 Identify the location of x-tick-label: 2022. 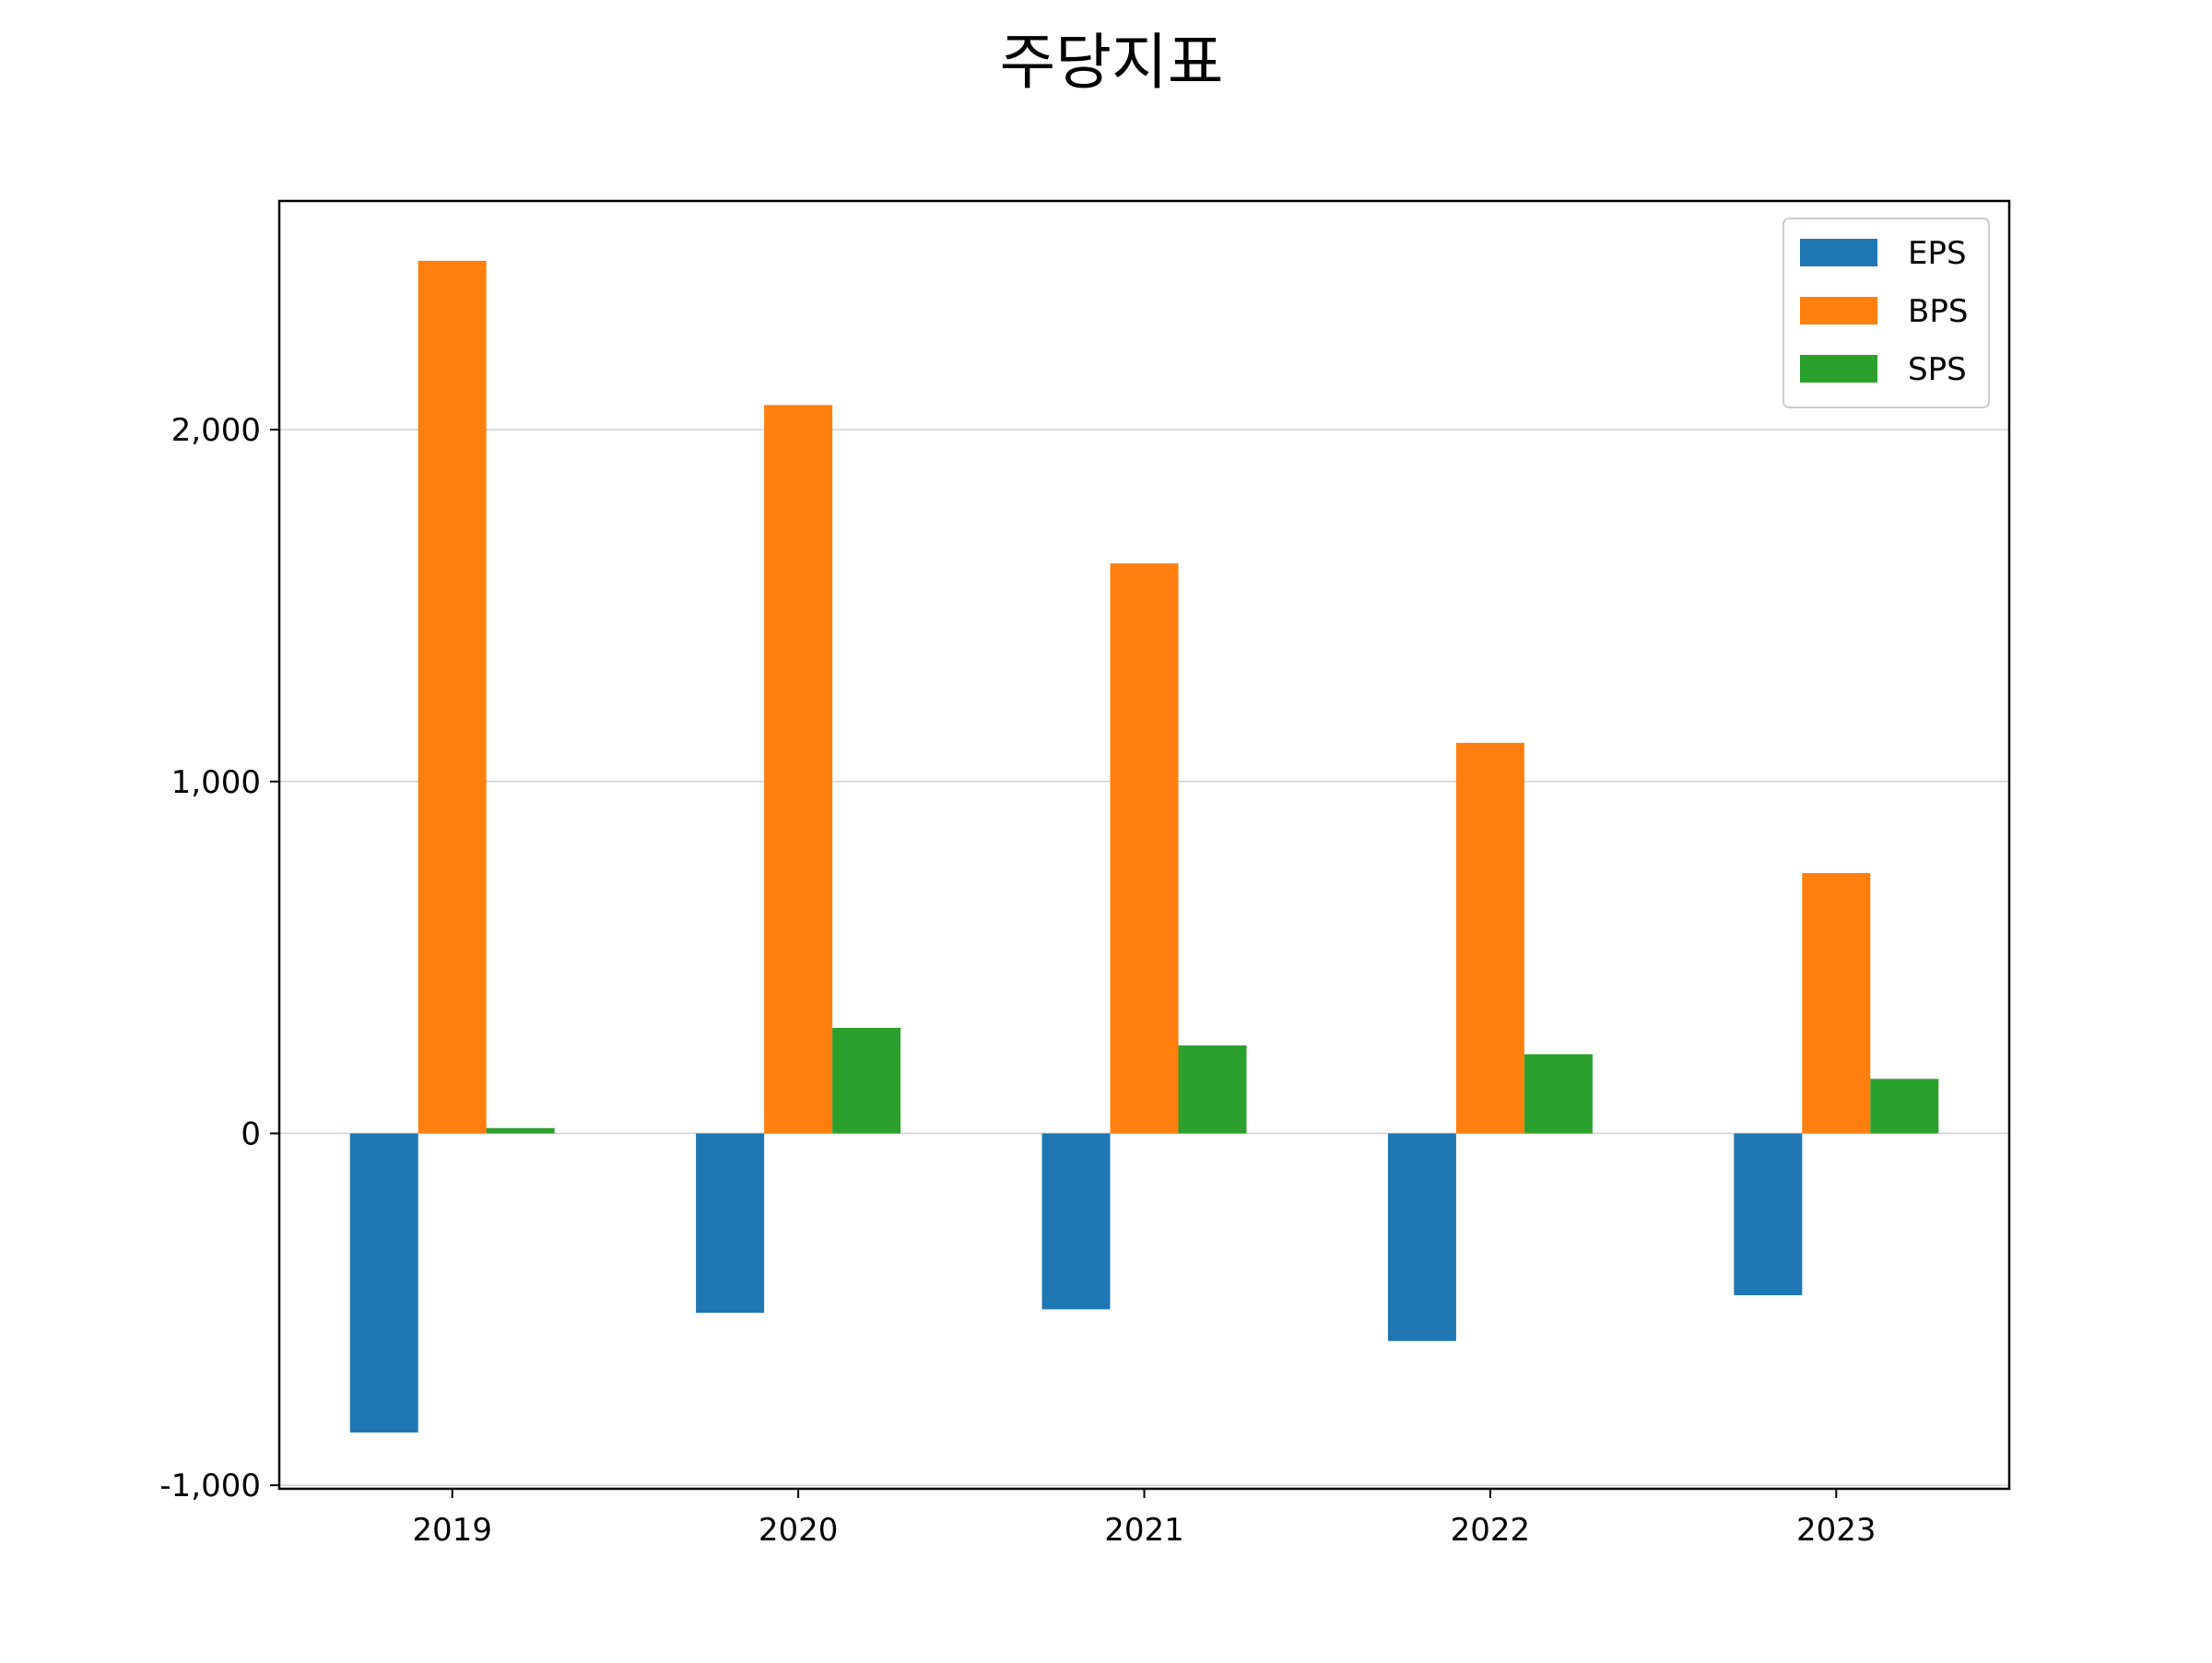
(1491, 1530).